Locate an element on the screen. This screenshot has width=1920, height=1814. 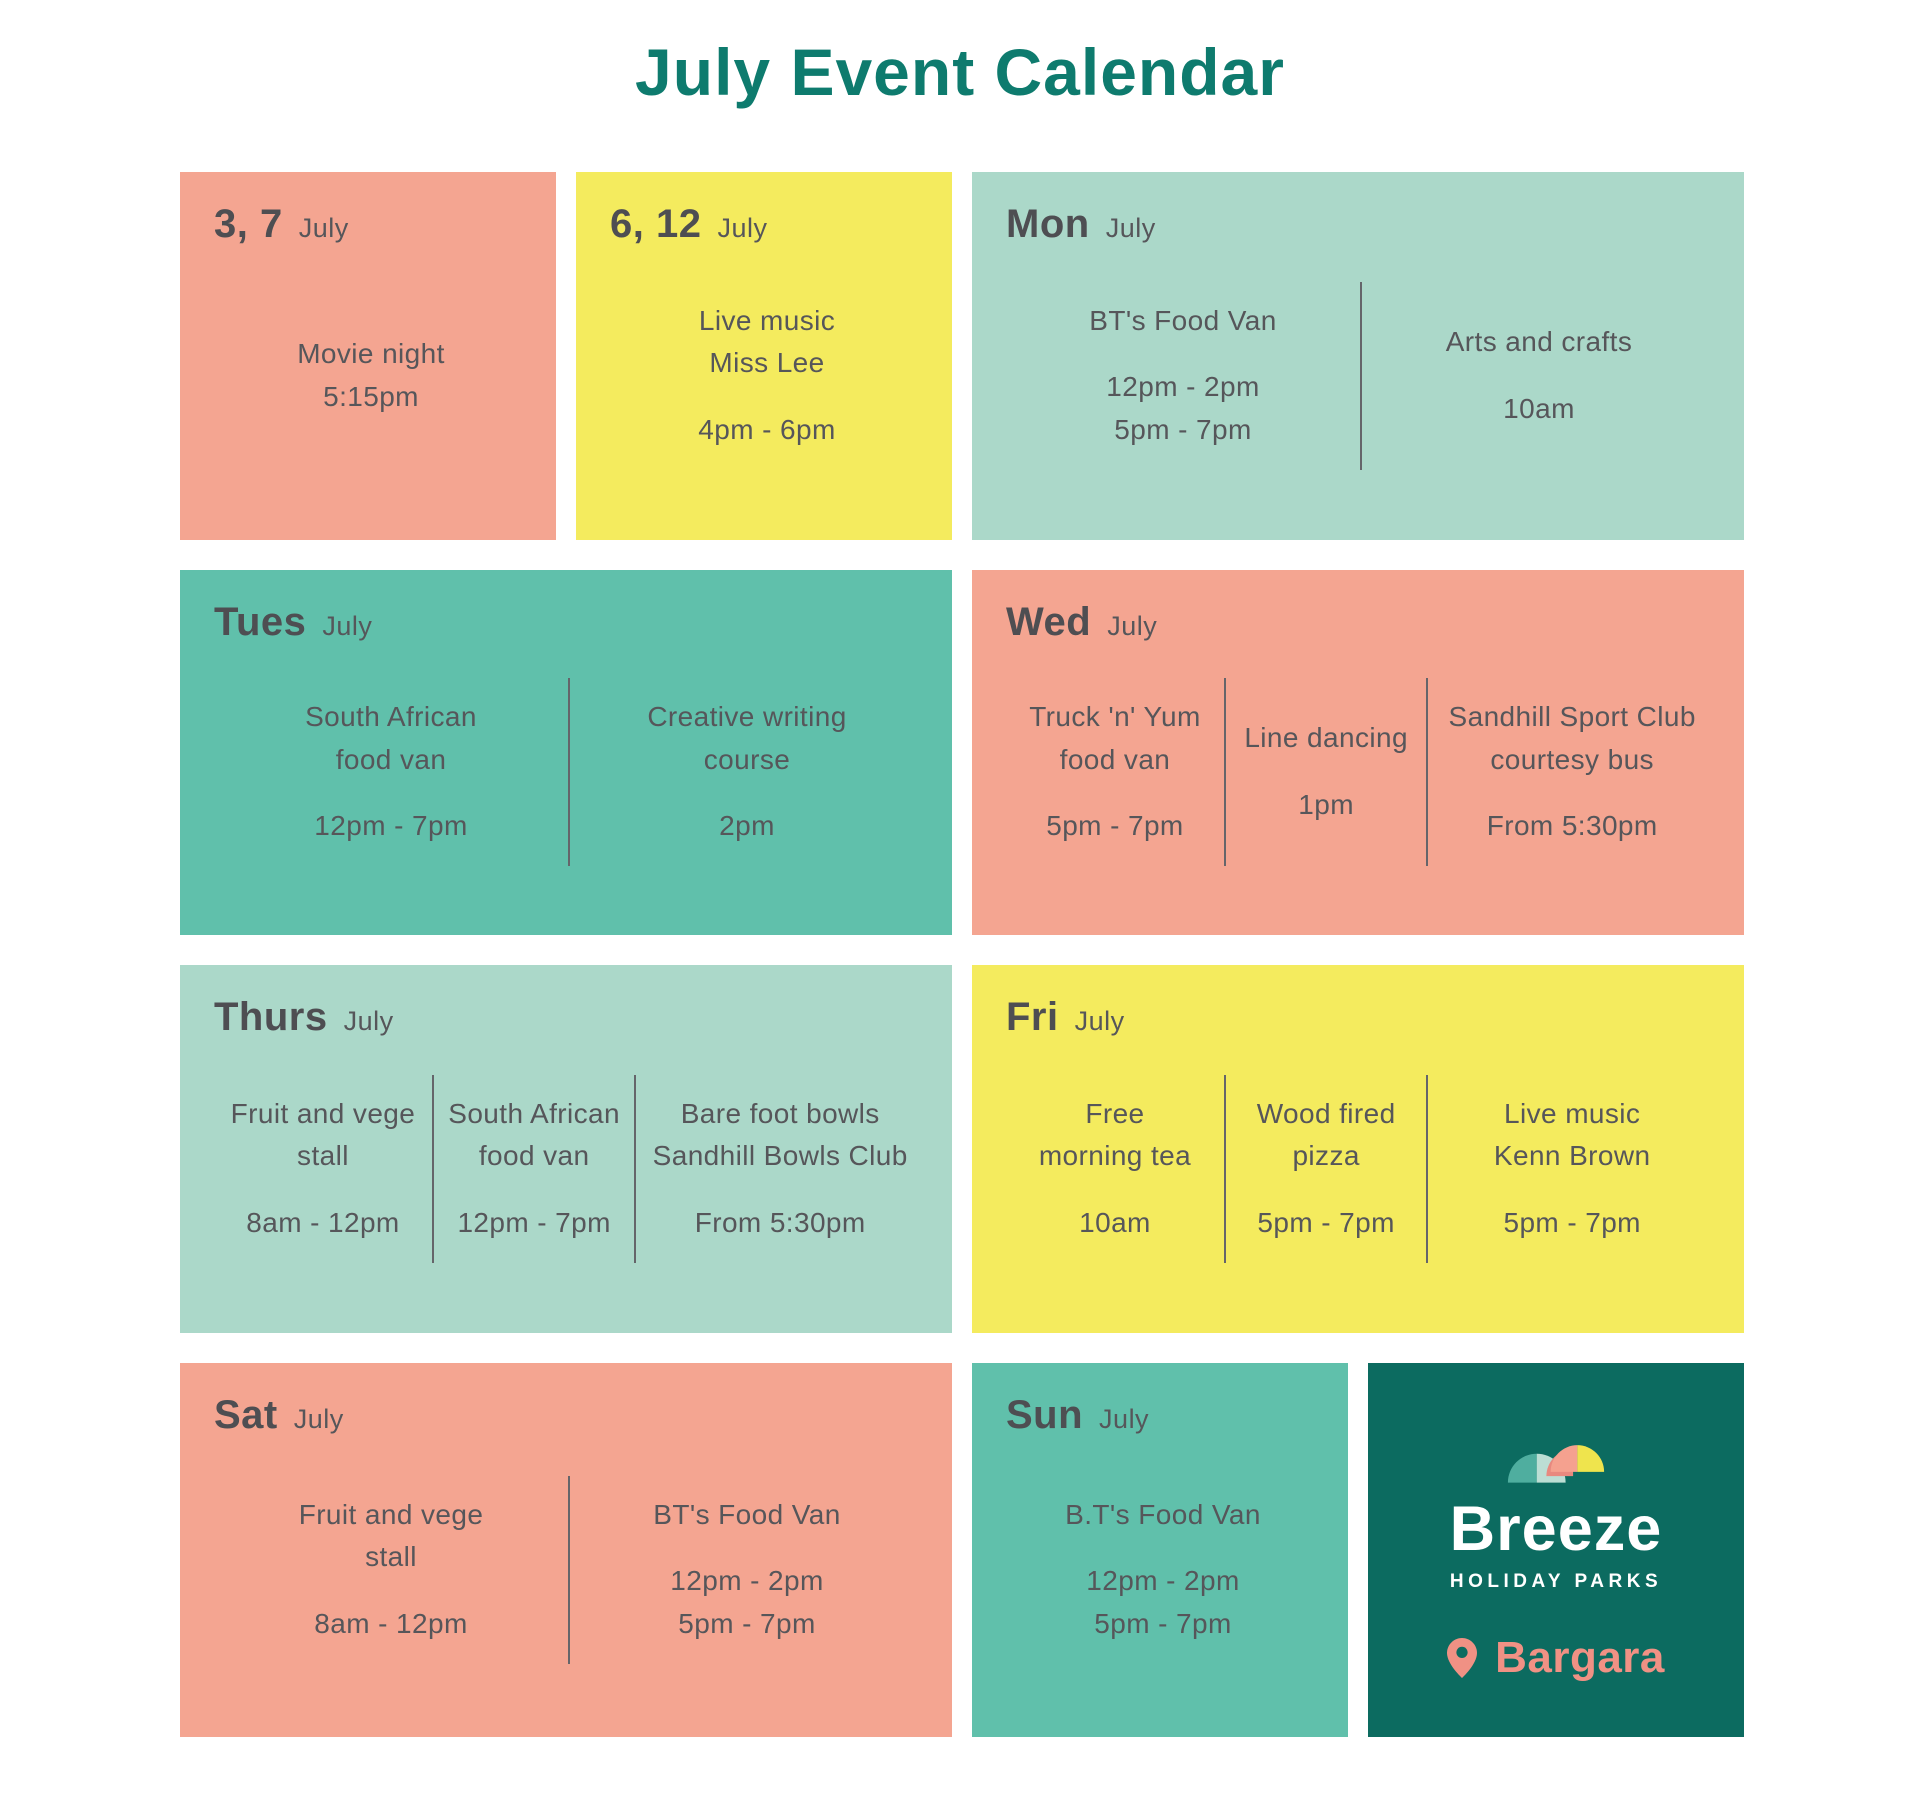
event-line: morning tea is located at coordinates (1115, 1156).